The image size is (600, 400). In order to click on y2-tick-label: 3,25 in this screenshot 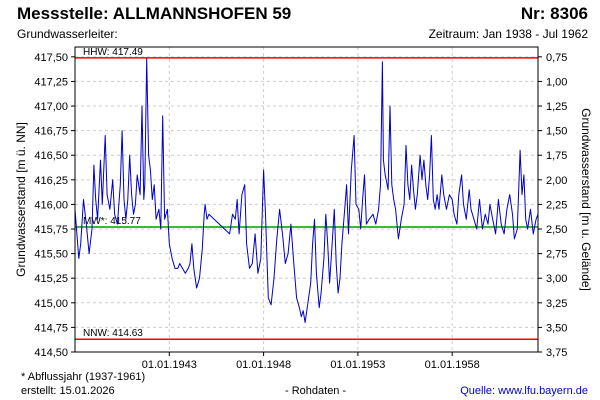, I will do `click(556, 304)`.